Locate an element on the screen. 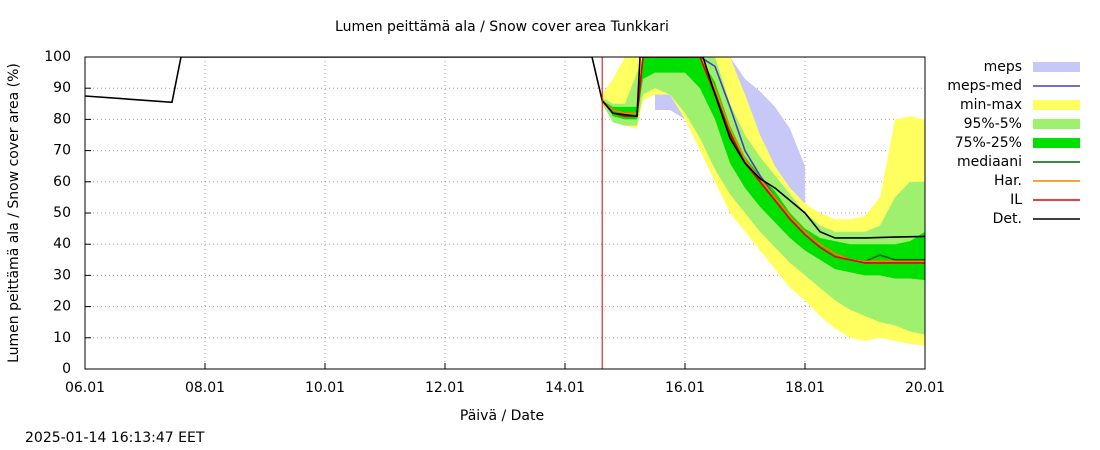  x-tick-label: 18.01 is located at coordinates (805, 388).